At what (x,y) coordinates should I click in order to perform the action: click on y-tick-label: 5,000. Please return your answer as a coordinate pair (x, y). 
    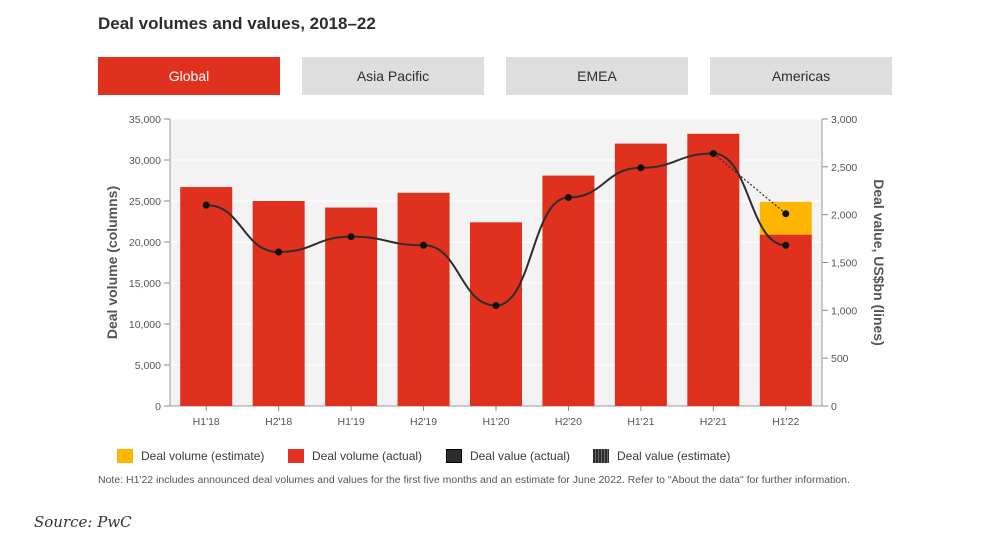
    Looking at the image, I should click on (148, 366).